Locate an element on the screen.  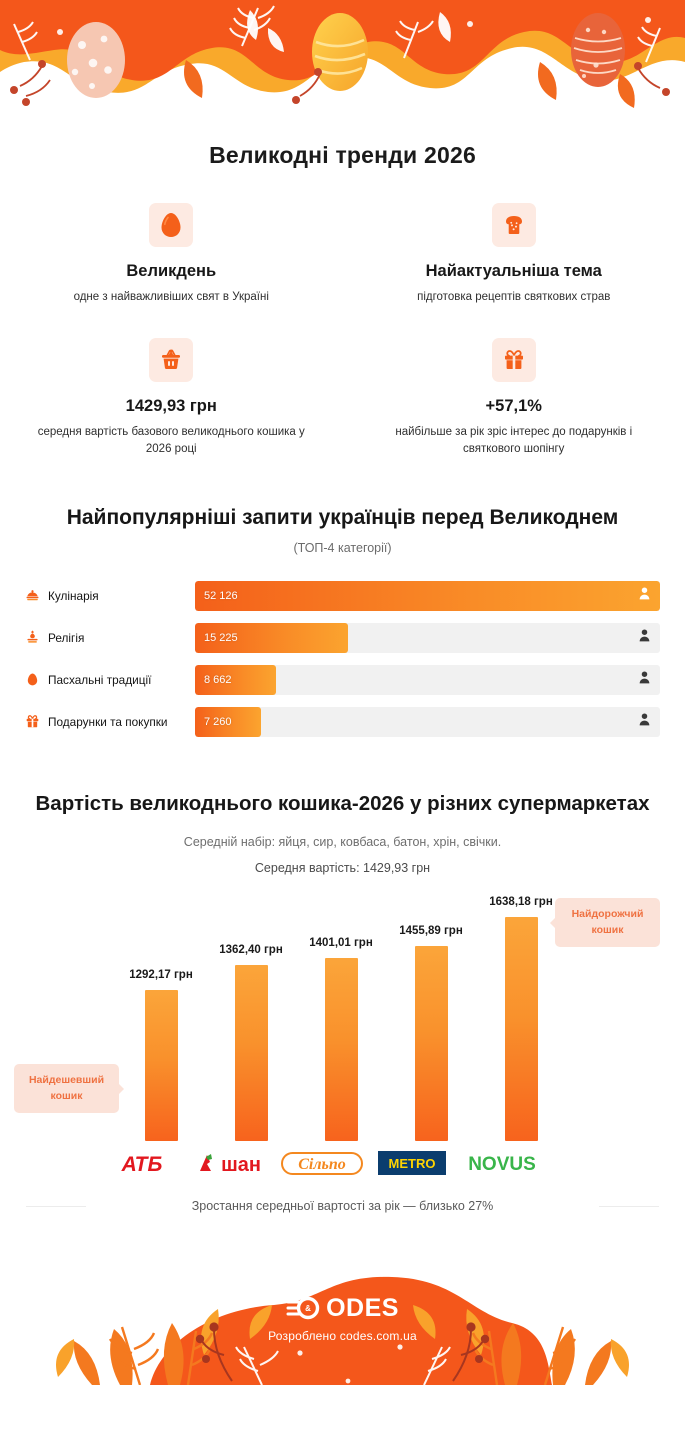
bar-track: 7 260 is located at coordinates (427, 721).